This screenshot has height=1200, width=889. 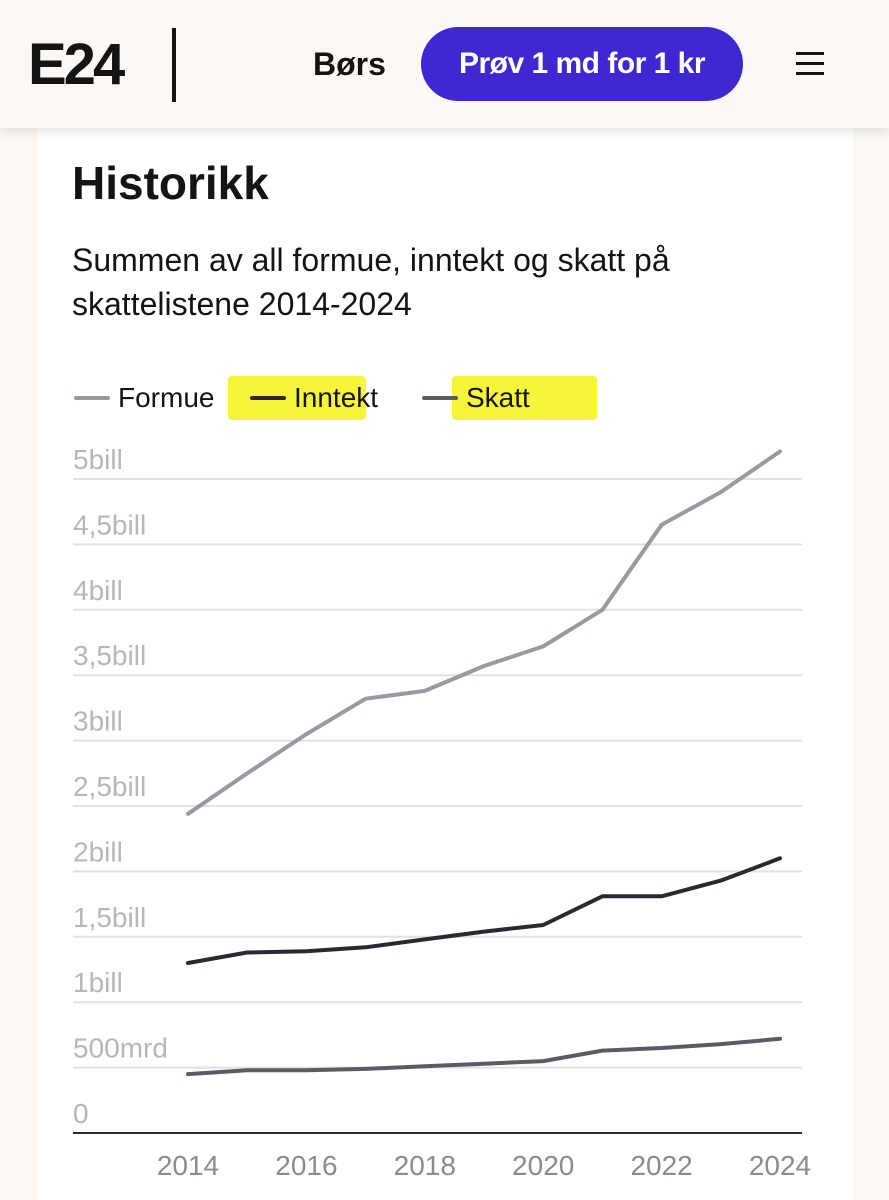 What do you see at coordinates (484, 910) in the screenshot?
I see `series-line-inntekt` at bounding box center [484, 910].